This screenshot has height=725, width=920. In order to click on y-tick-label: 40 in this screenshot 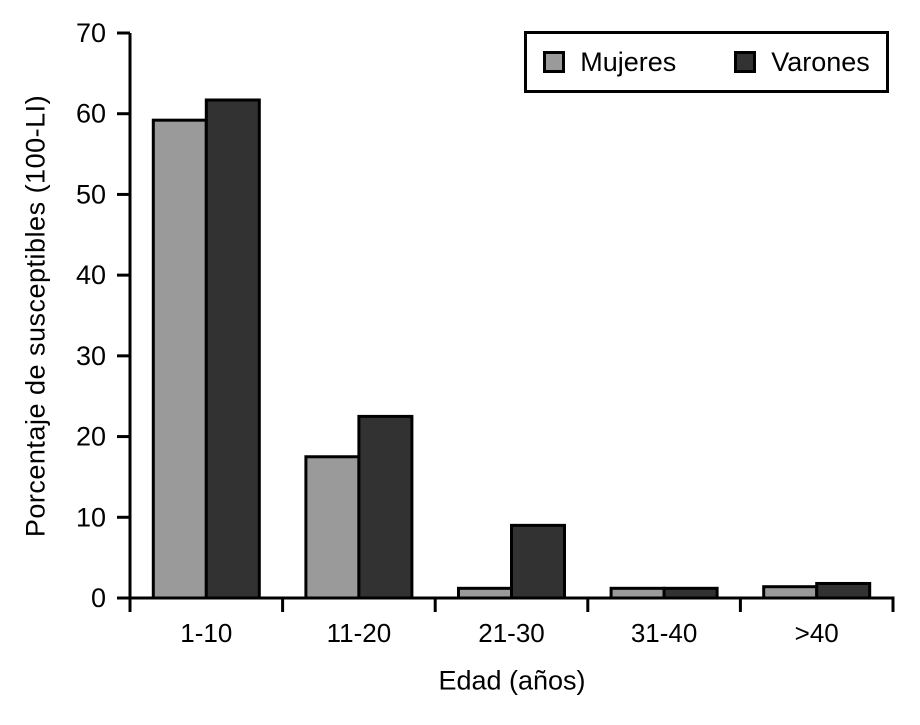, I will do `click(91, 275)`.